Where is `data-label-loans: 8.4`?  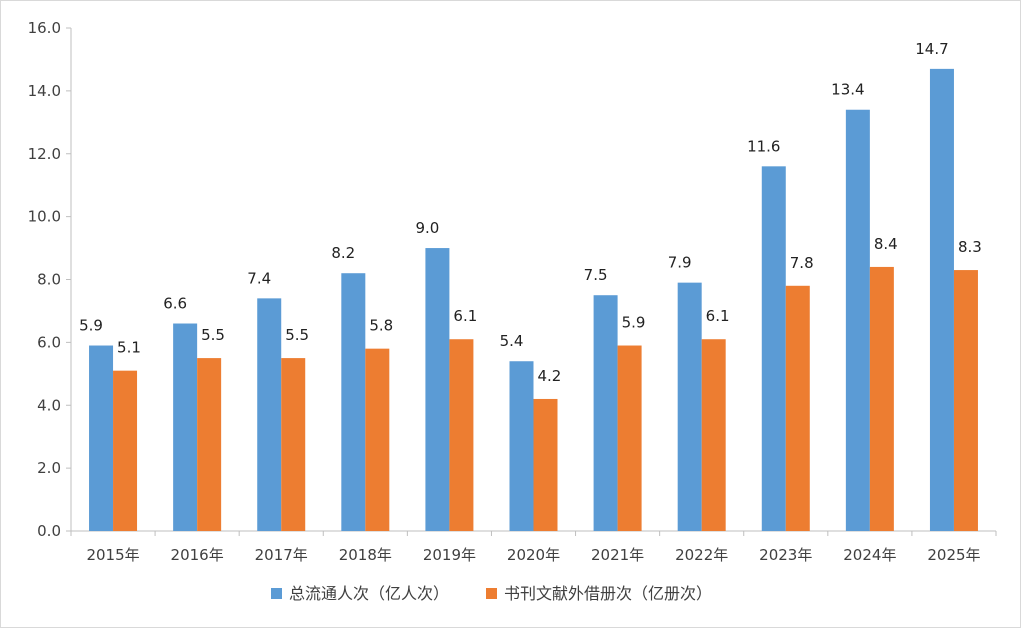
data-label-loans: 8.4 is located at coordinates (886, 244).